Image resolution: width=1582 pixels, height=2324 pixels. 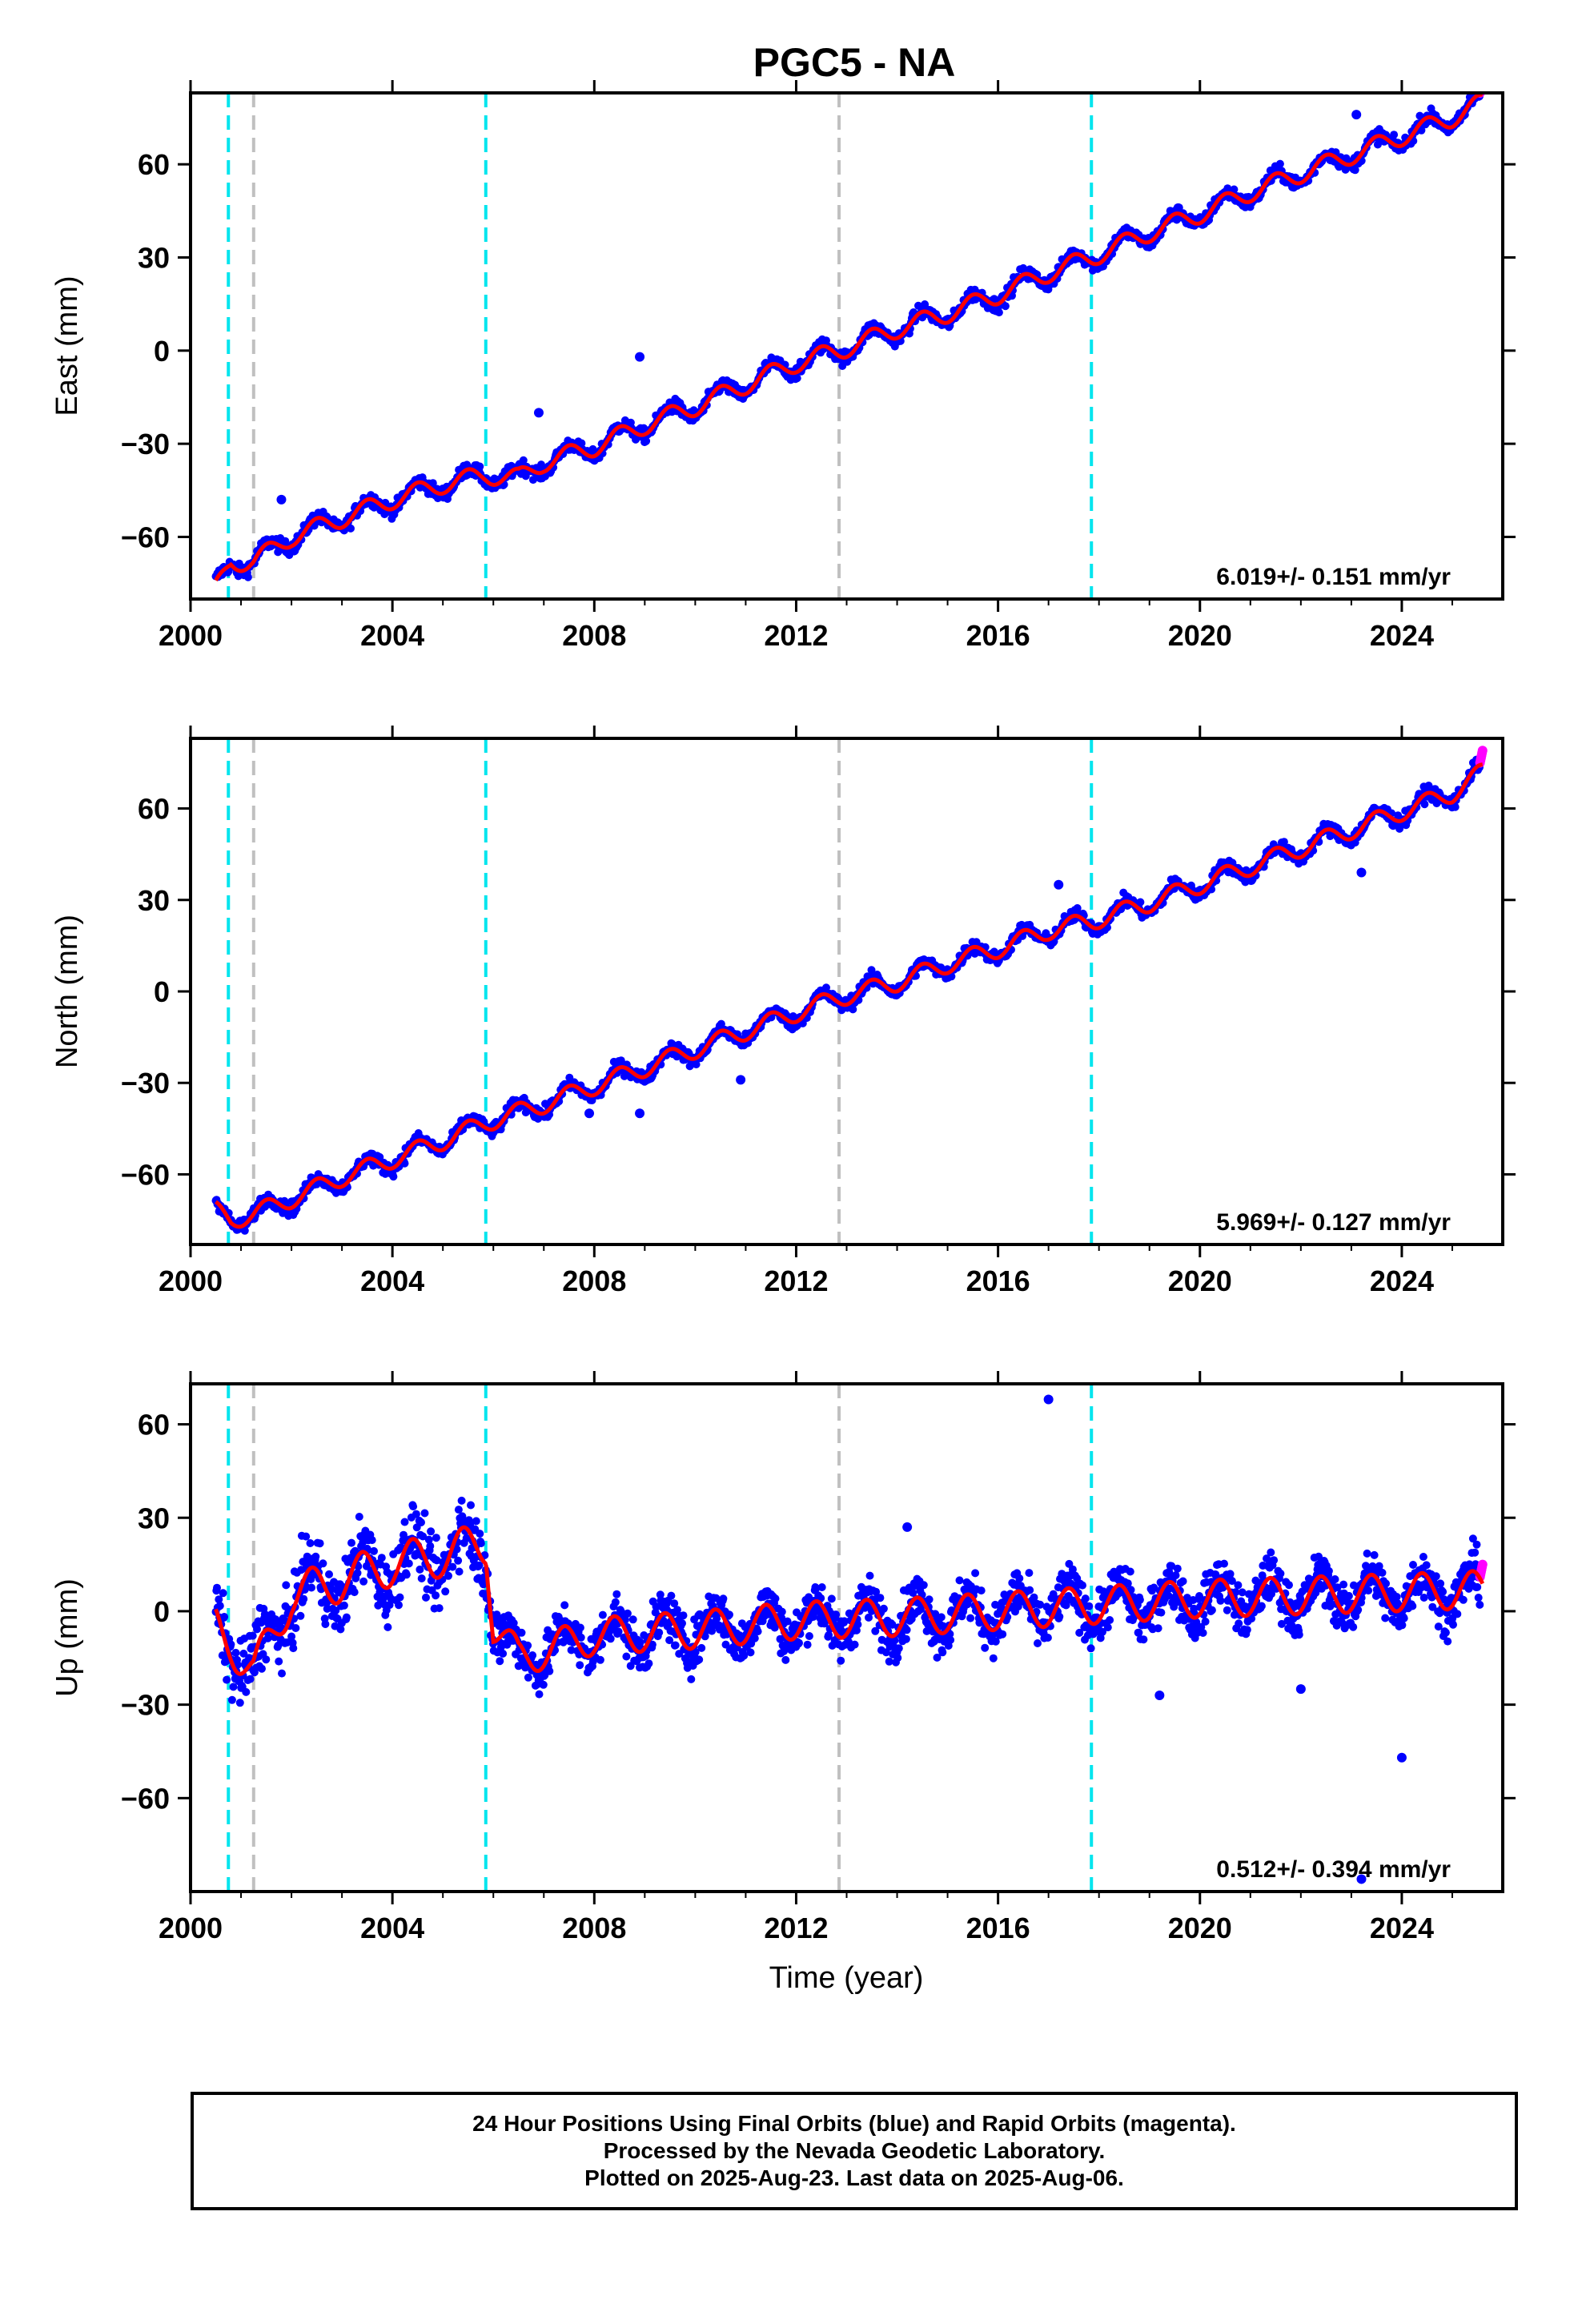 What do you see at coordinates (594, 1281) in the screenshot?
I see `x-tick-label-3: 2008` at bounding box center [594, 1281].